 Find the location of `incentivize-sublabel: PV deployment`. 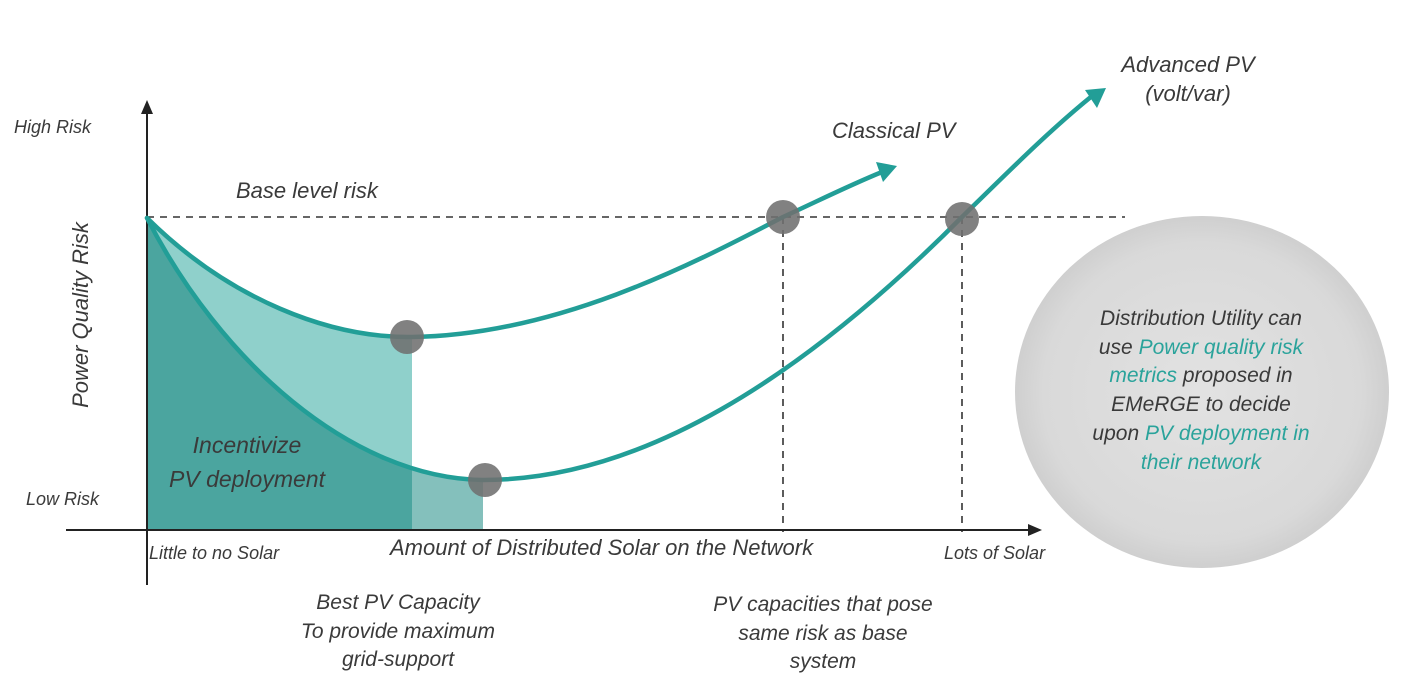

incentivize-sublabel: PV deployment is located at coordinates (248, 479).